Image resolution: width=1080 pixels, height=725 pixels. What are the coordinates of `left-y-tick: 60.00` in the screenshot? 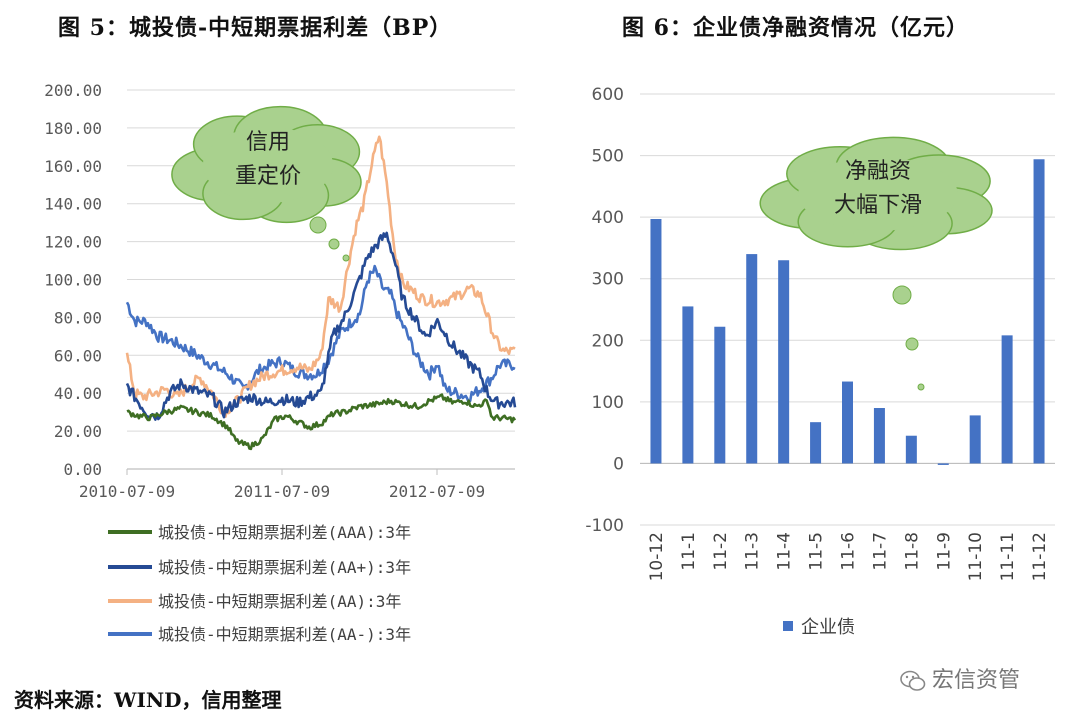 It's located at (78, 355).